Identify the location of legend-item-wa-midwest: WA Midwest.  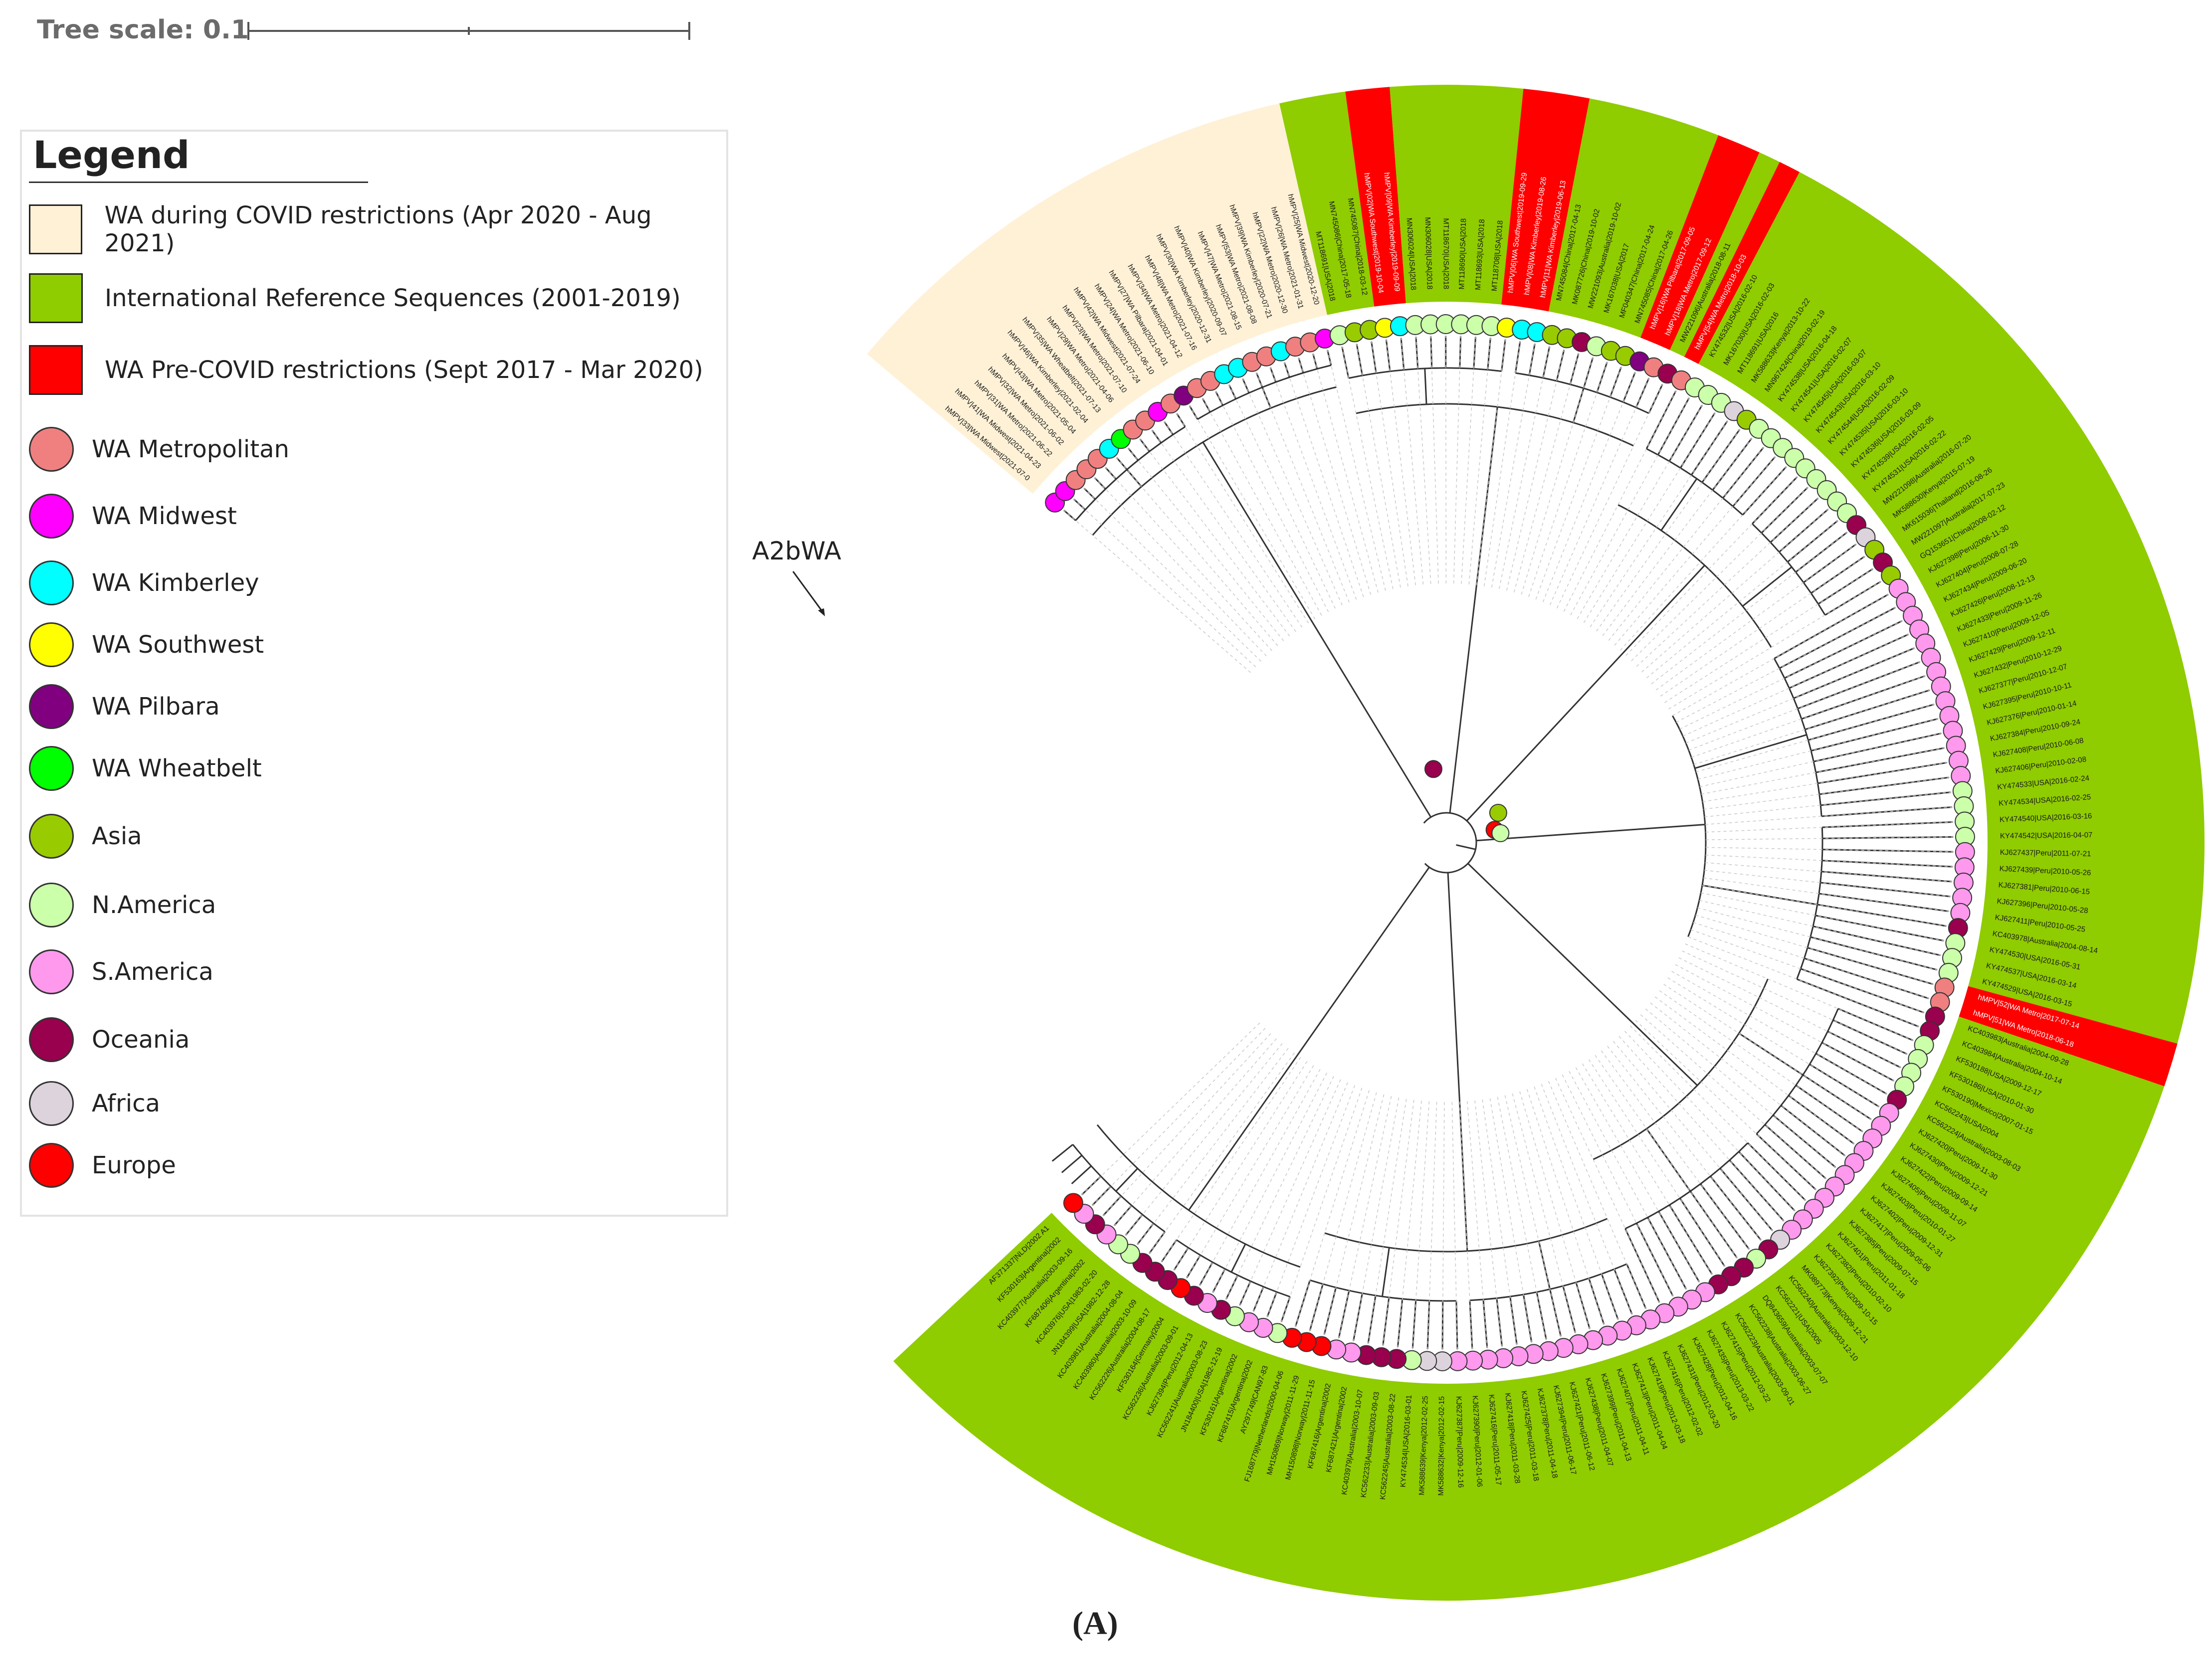
(133, 516).